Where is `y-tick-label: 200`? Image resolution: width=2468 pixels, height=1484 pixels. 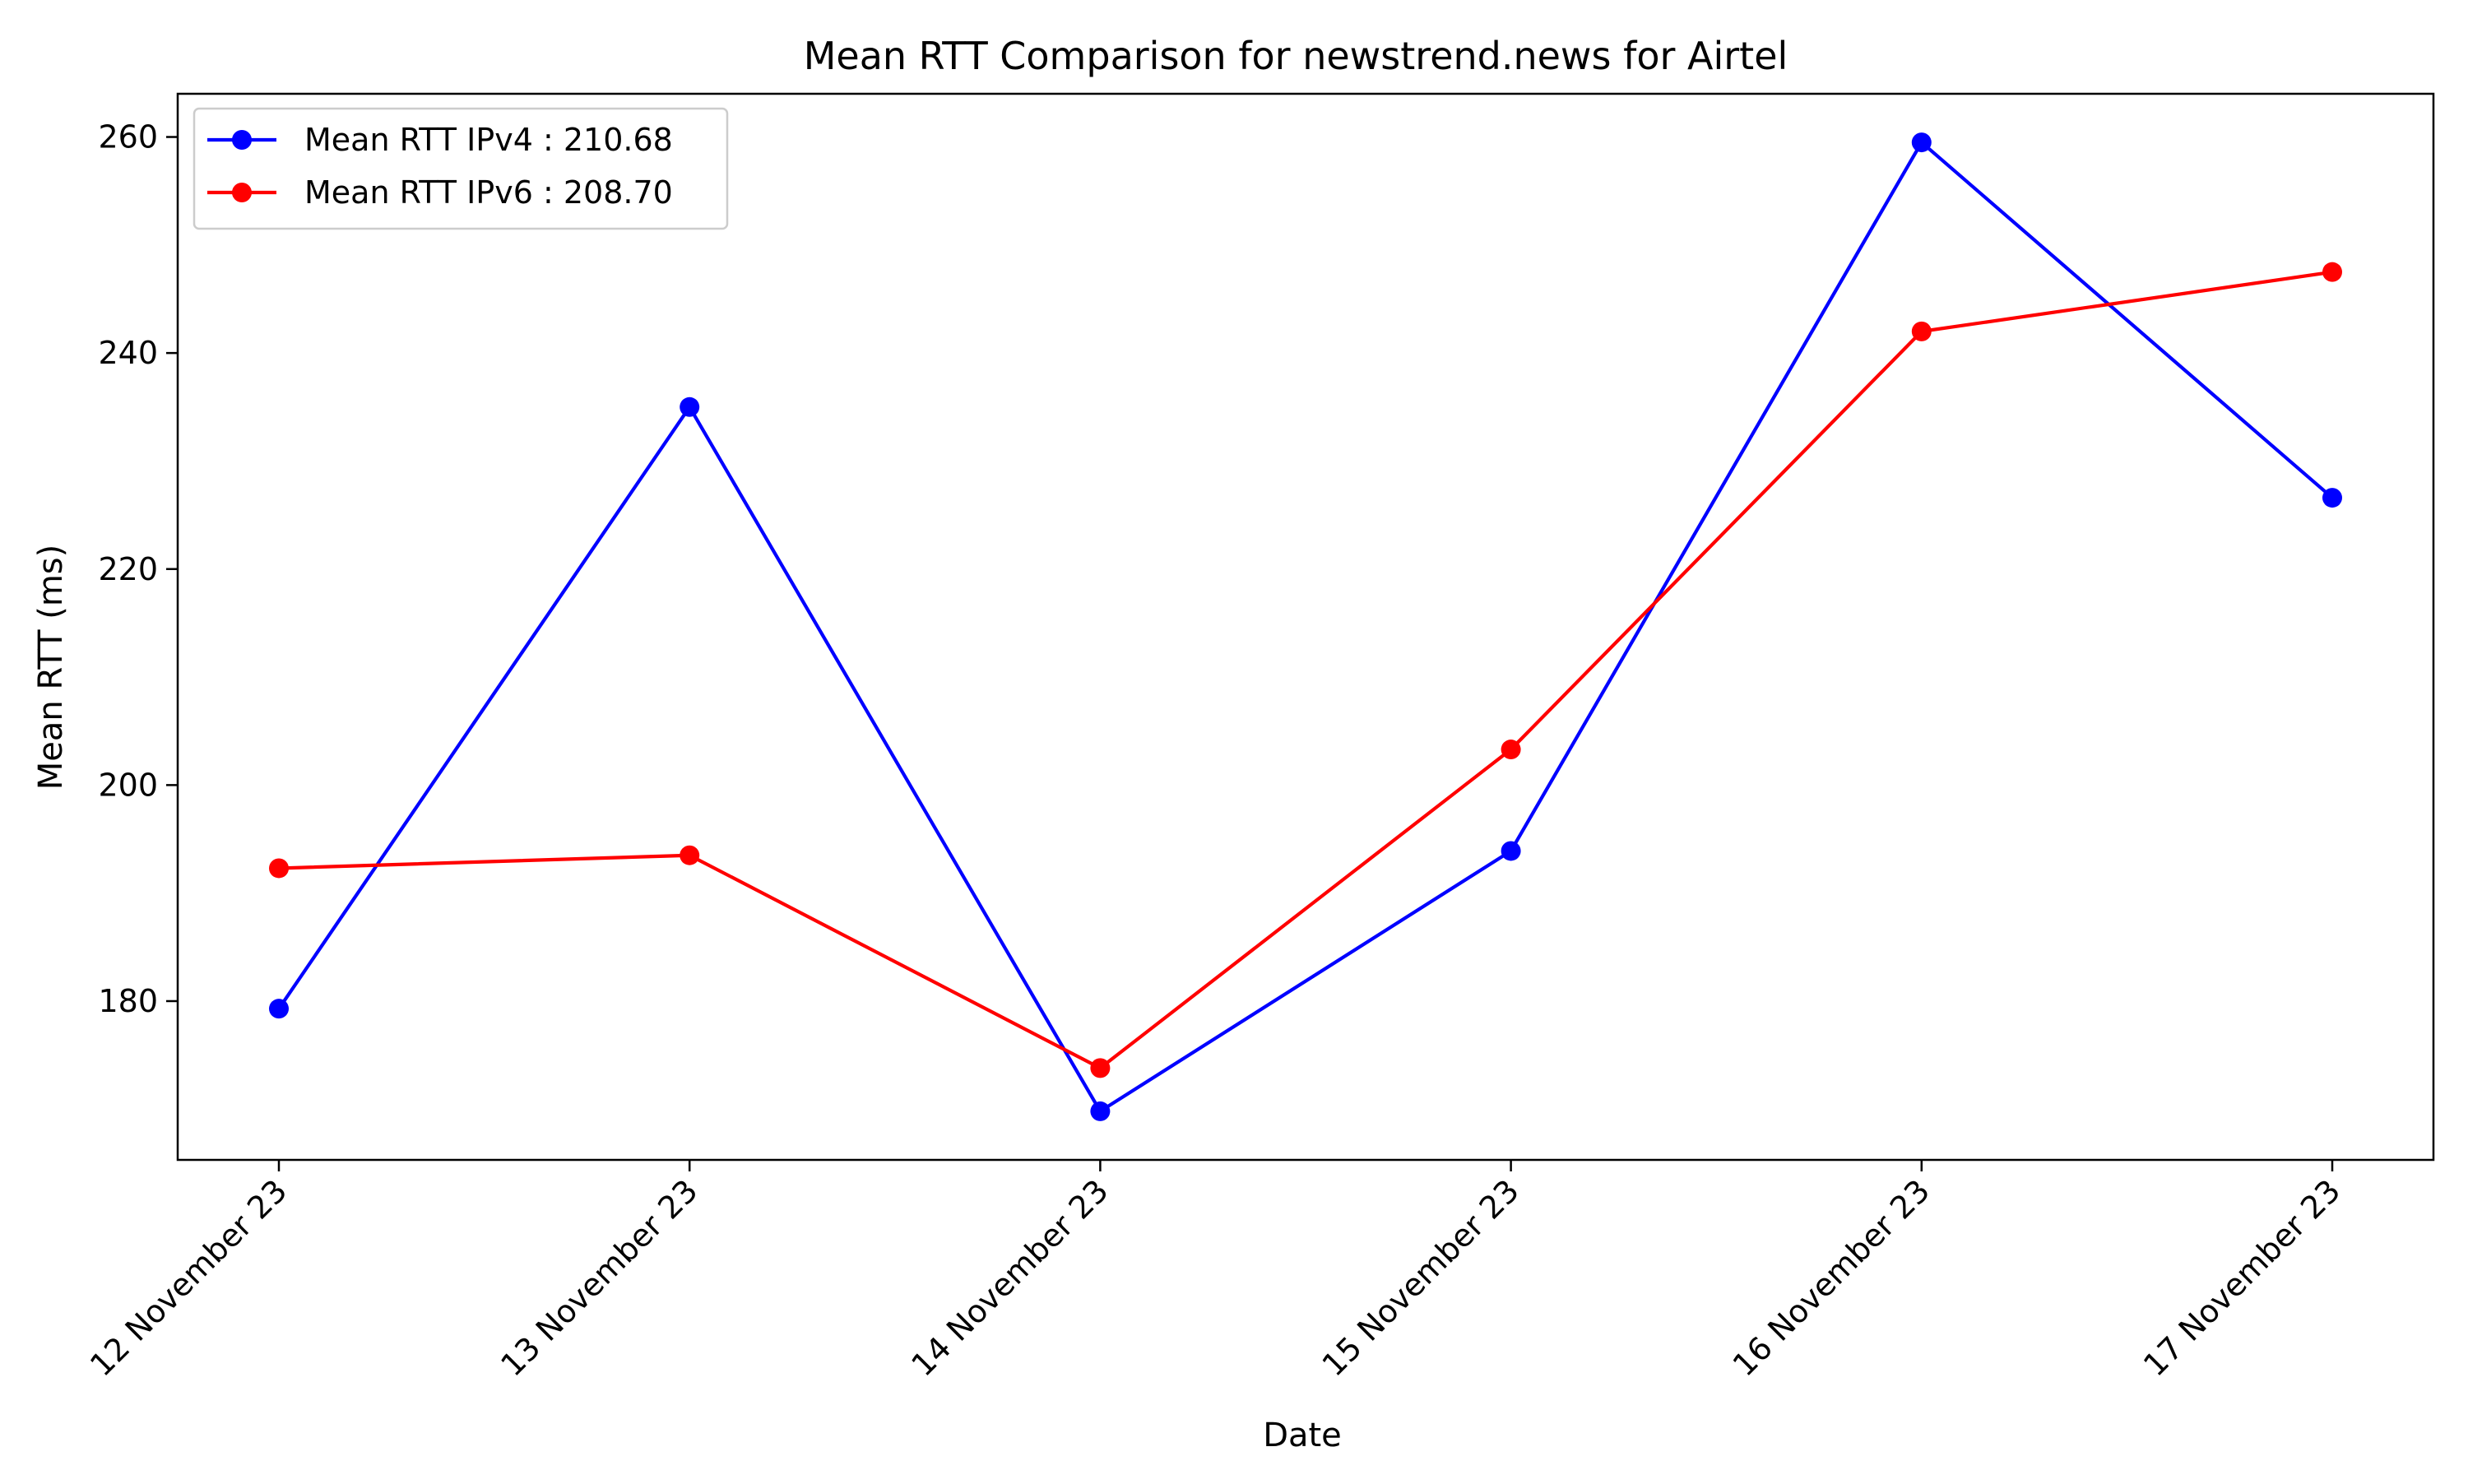 y-tick-label: 200 is located at coordinates (128, 785).